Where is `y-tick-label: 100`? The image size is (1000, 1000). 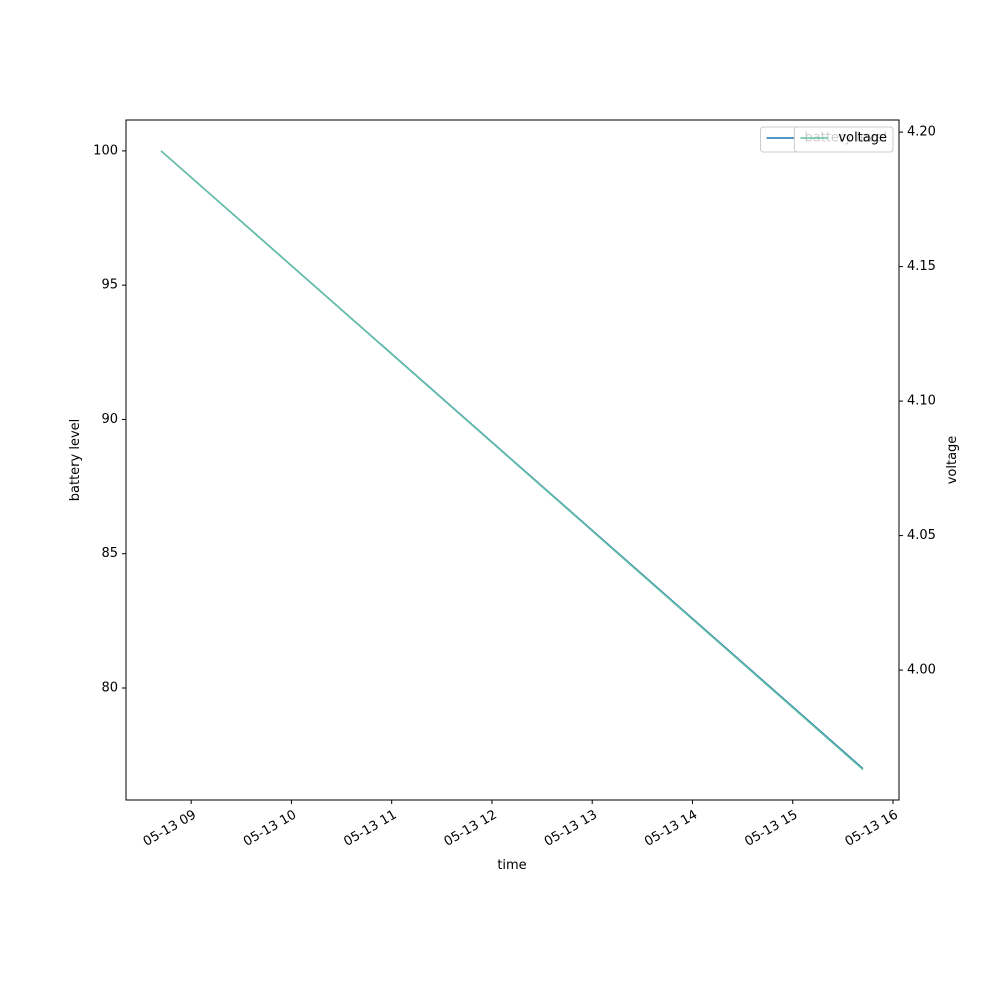 y-tick-label: 100 is located at coordinates (105, 150).